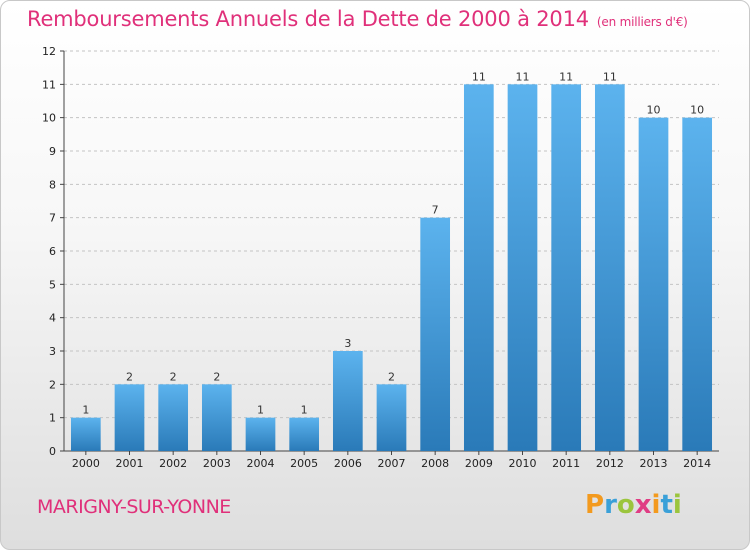 The width and height of the screenshot is (750, 550). Describe the element at coordinates (435, 210) in the screenshot. I see `bar-value-label: 7` at that location.